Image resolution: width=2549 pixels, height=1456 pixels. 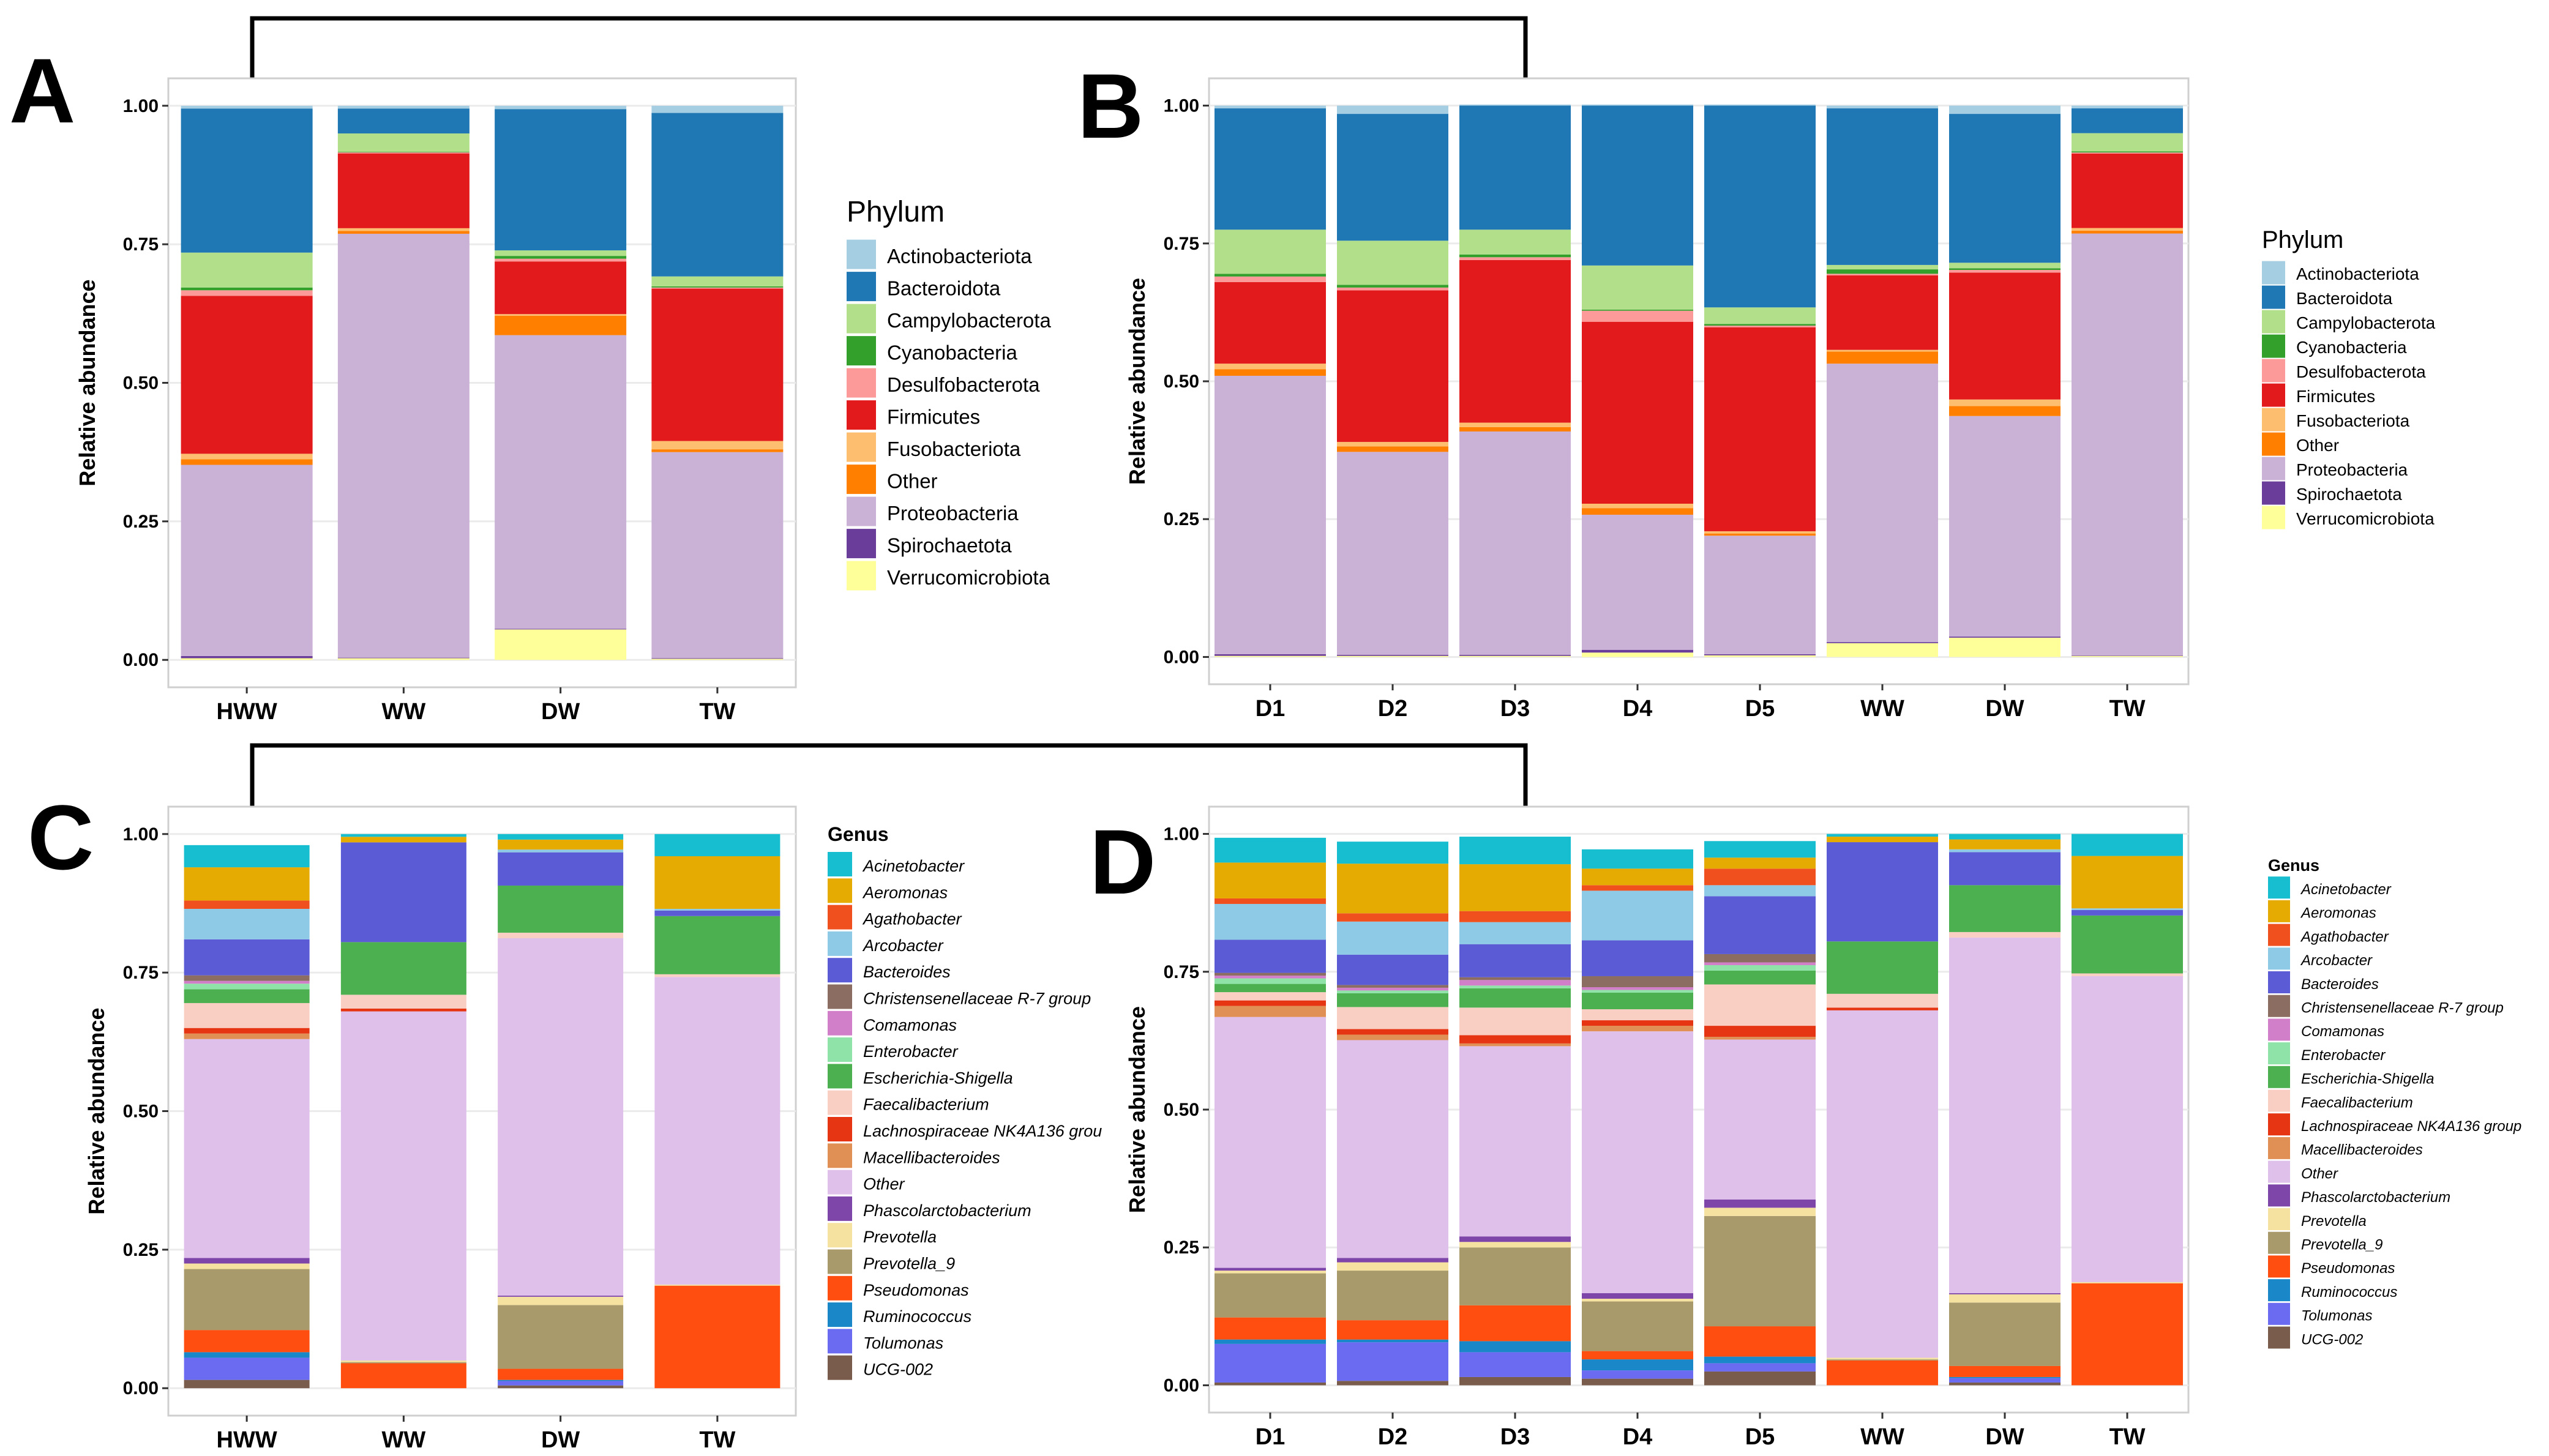 What do you see at coordinates (1270, 381) in the screenshot?
I see `bar-d1` at bounding box center [1270, 381].